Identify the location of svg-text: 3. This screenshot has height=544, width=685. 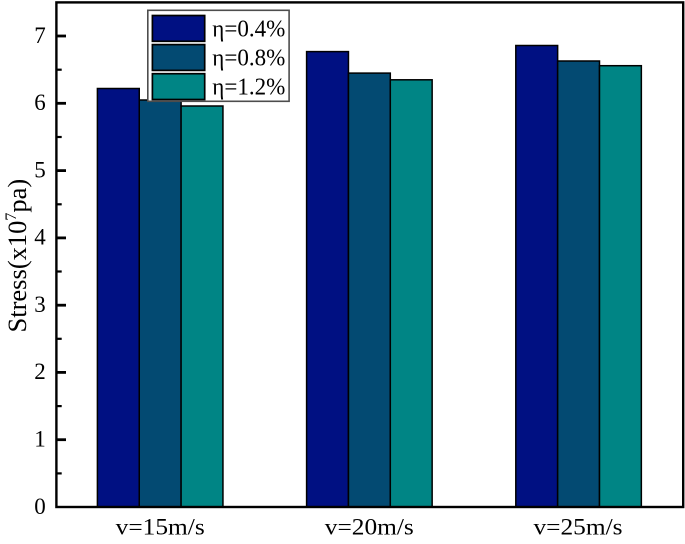
(40, 304).